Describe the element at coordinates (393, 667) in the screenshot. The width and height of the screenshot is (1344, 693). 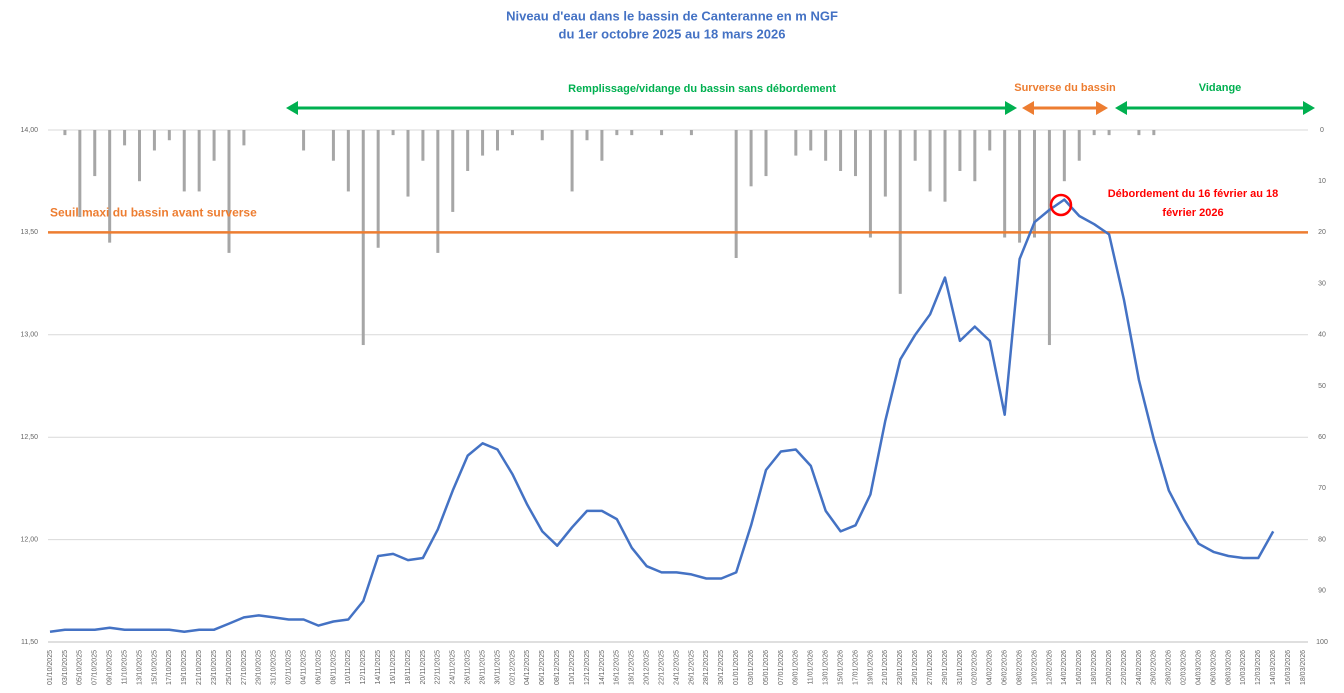
I see `x-tick-label: 16/11/2025` at that location.